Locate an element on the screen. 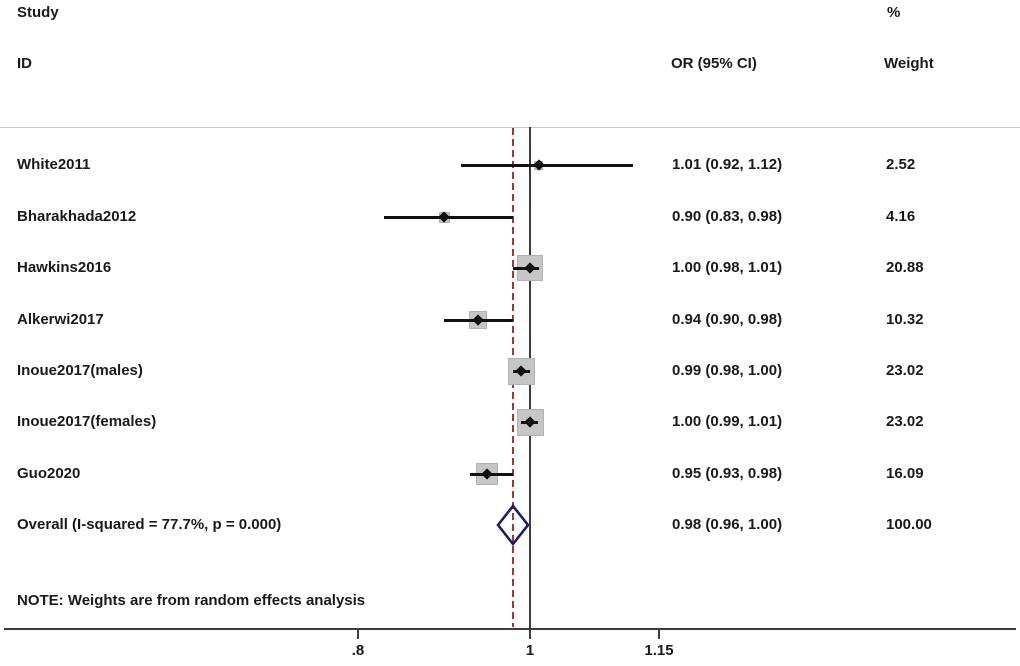  column-header-study: Study is located at coordinates (38, 12).